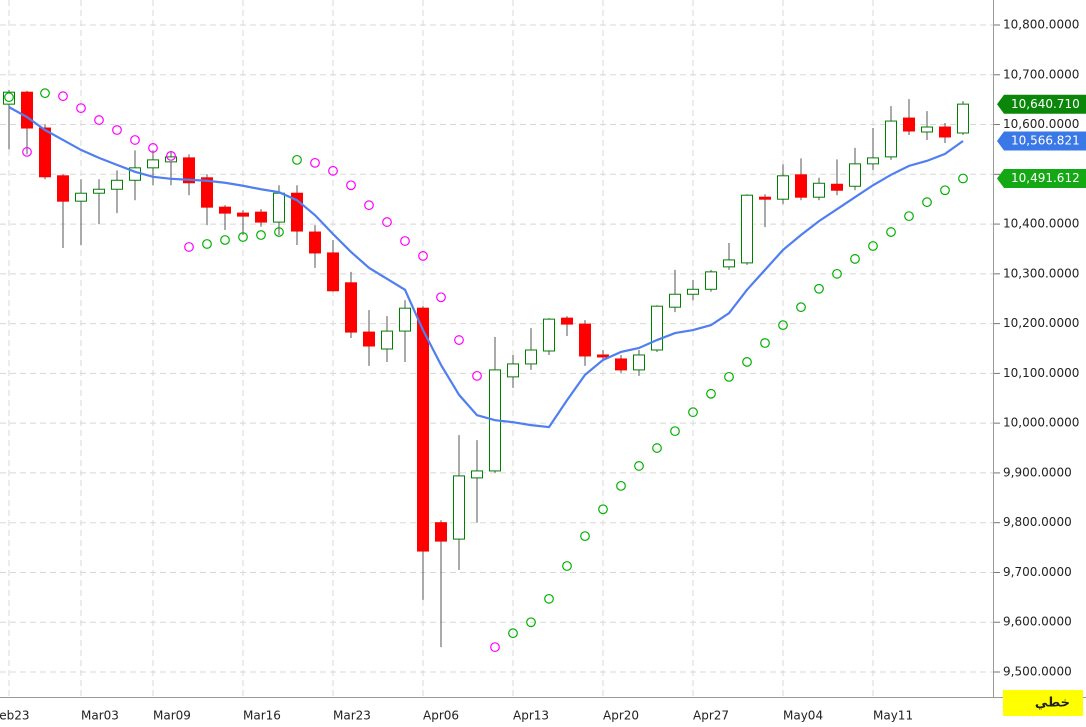 This screenshot has height=727, width=1086. What do you see at coordinates (1041, 124) in the screenshot?
I see `y-tick-label: 10,600.0000` at bounding box center [1041, 124].